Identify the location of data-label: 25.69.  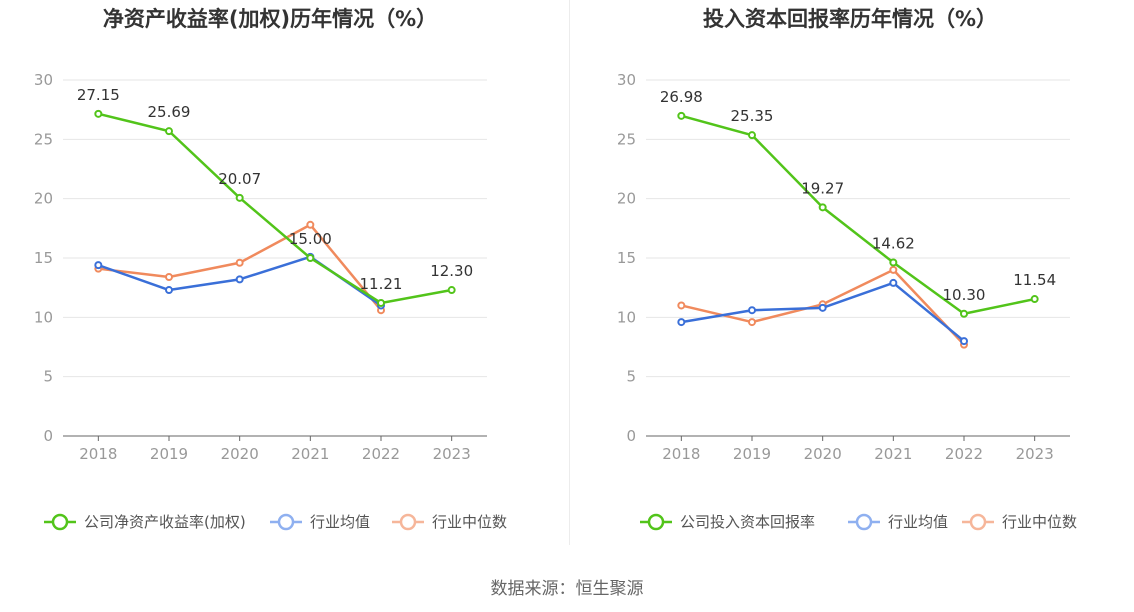
(169, 112).